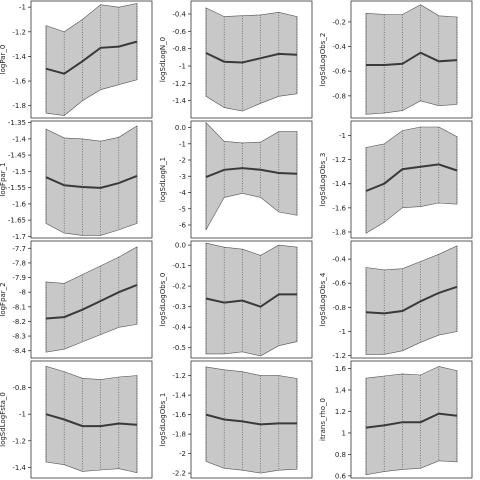  Describe the element at coordinates (17, 123) in the screenshot. I see `y-tick-label: -1.35` at that location.